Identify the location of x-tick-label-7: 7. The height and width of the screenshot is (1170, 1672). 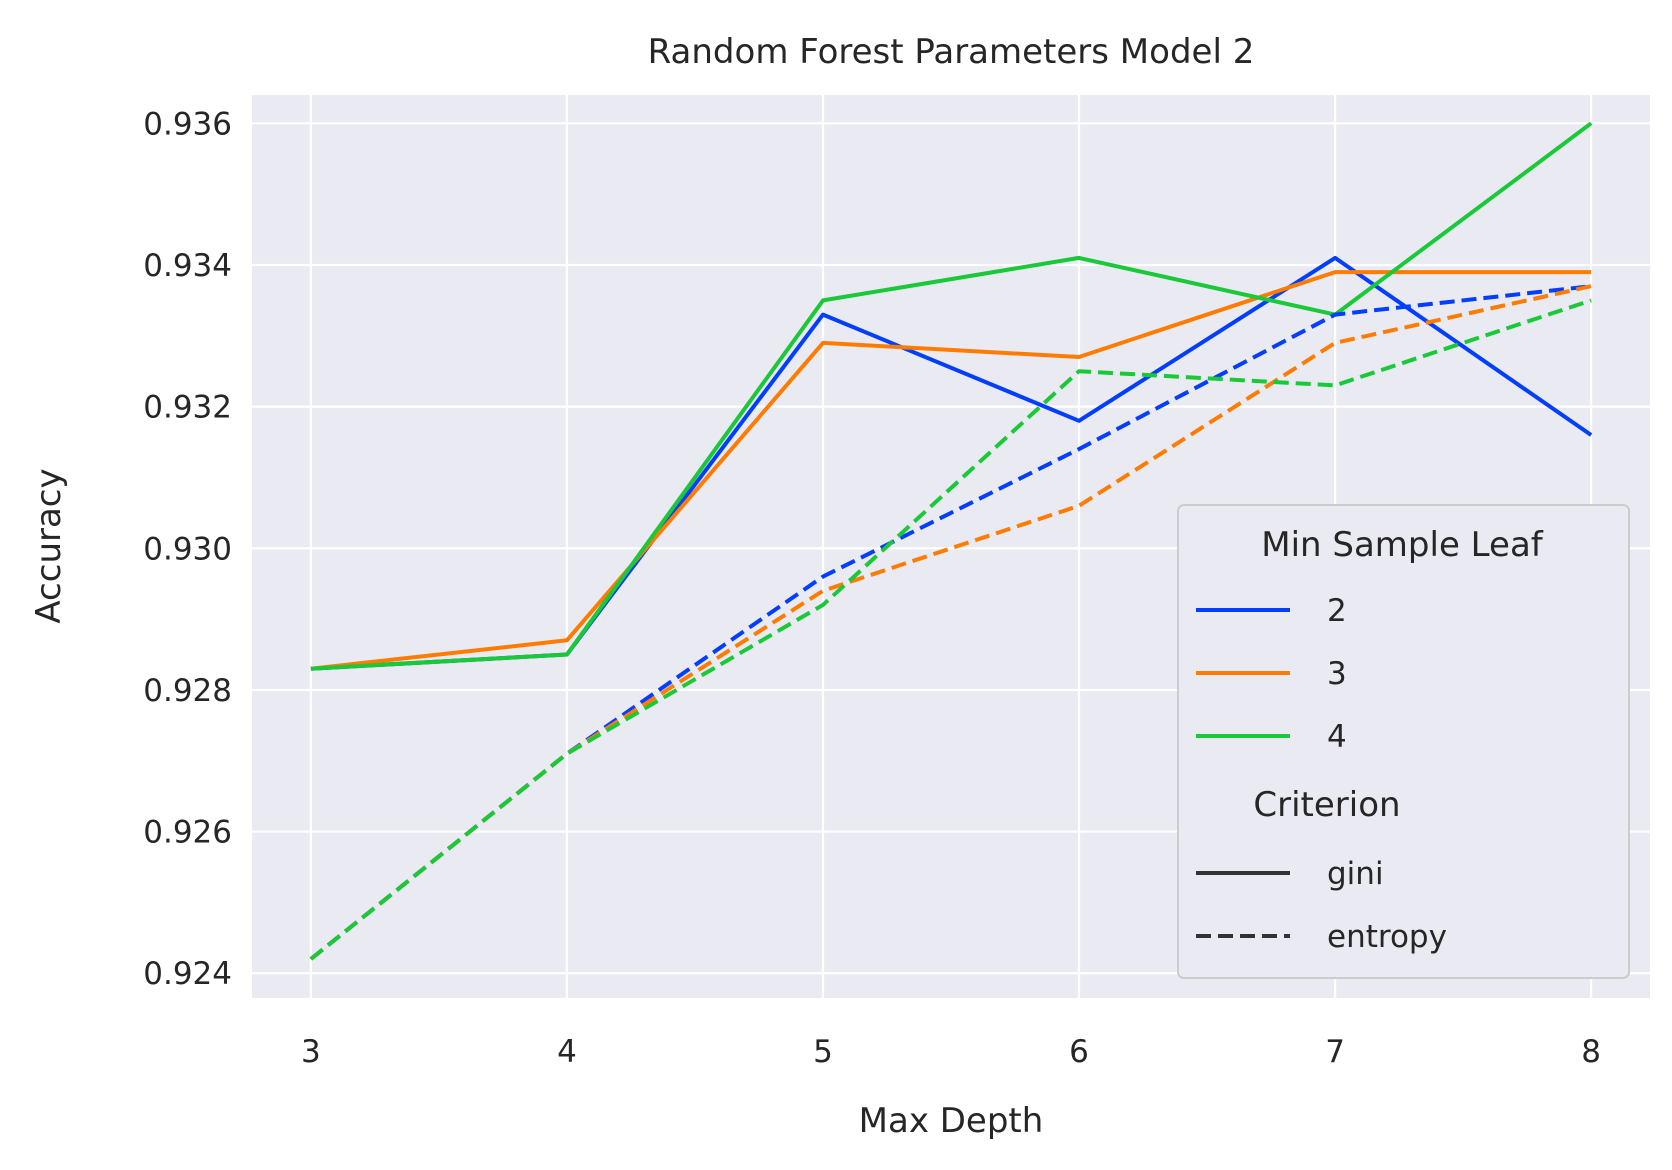
(1335, 1052).